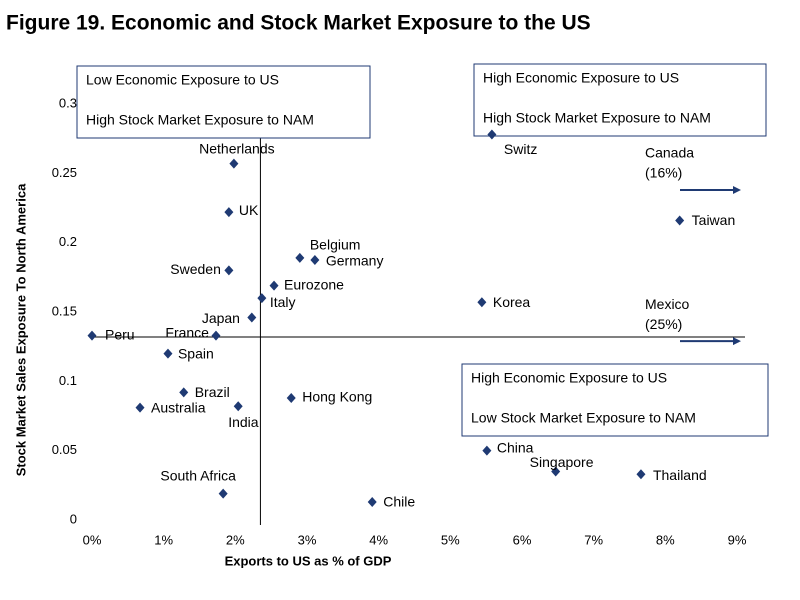 The height and width of the screenshot is (600, 800). Describe the element at coordinates (378, 539) in the screenshot. I see `x-tick-label: 4%` at that location.